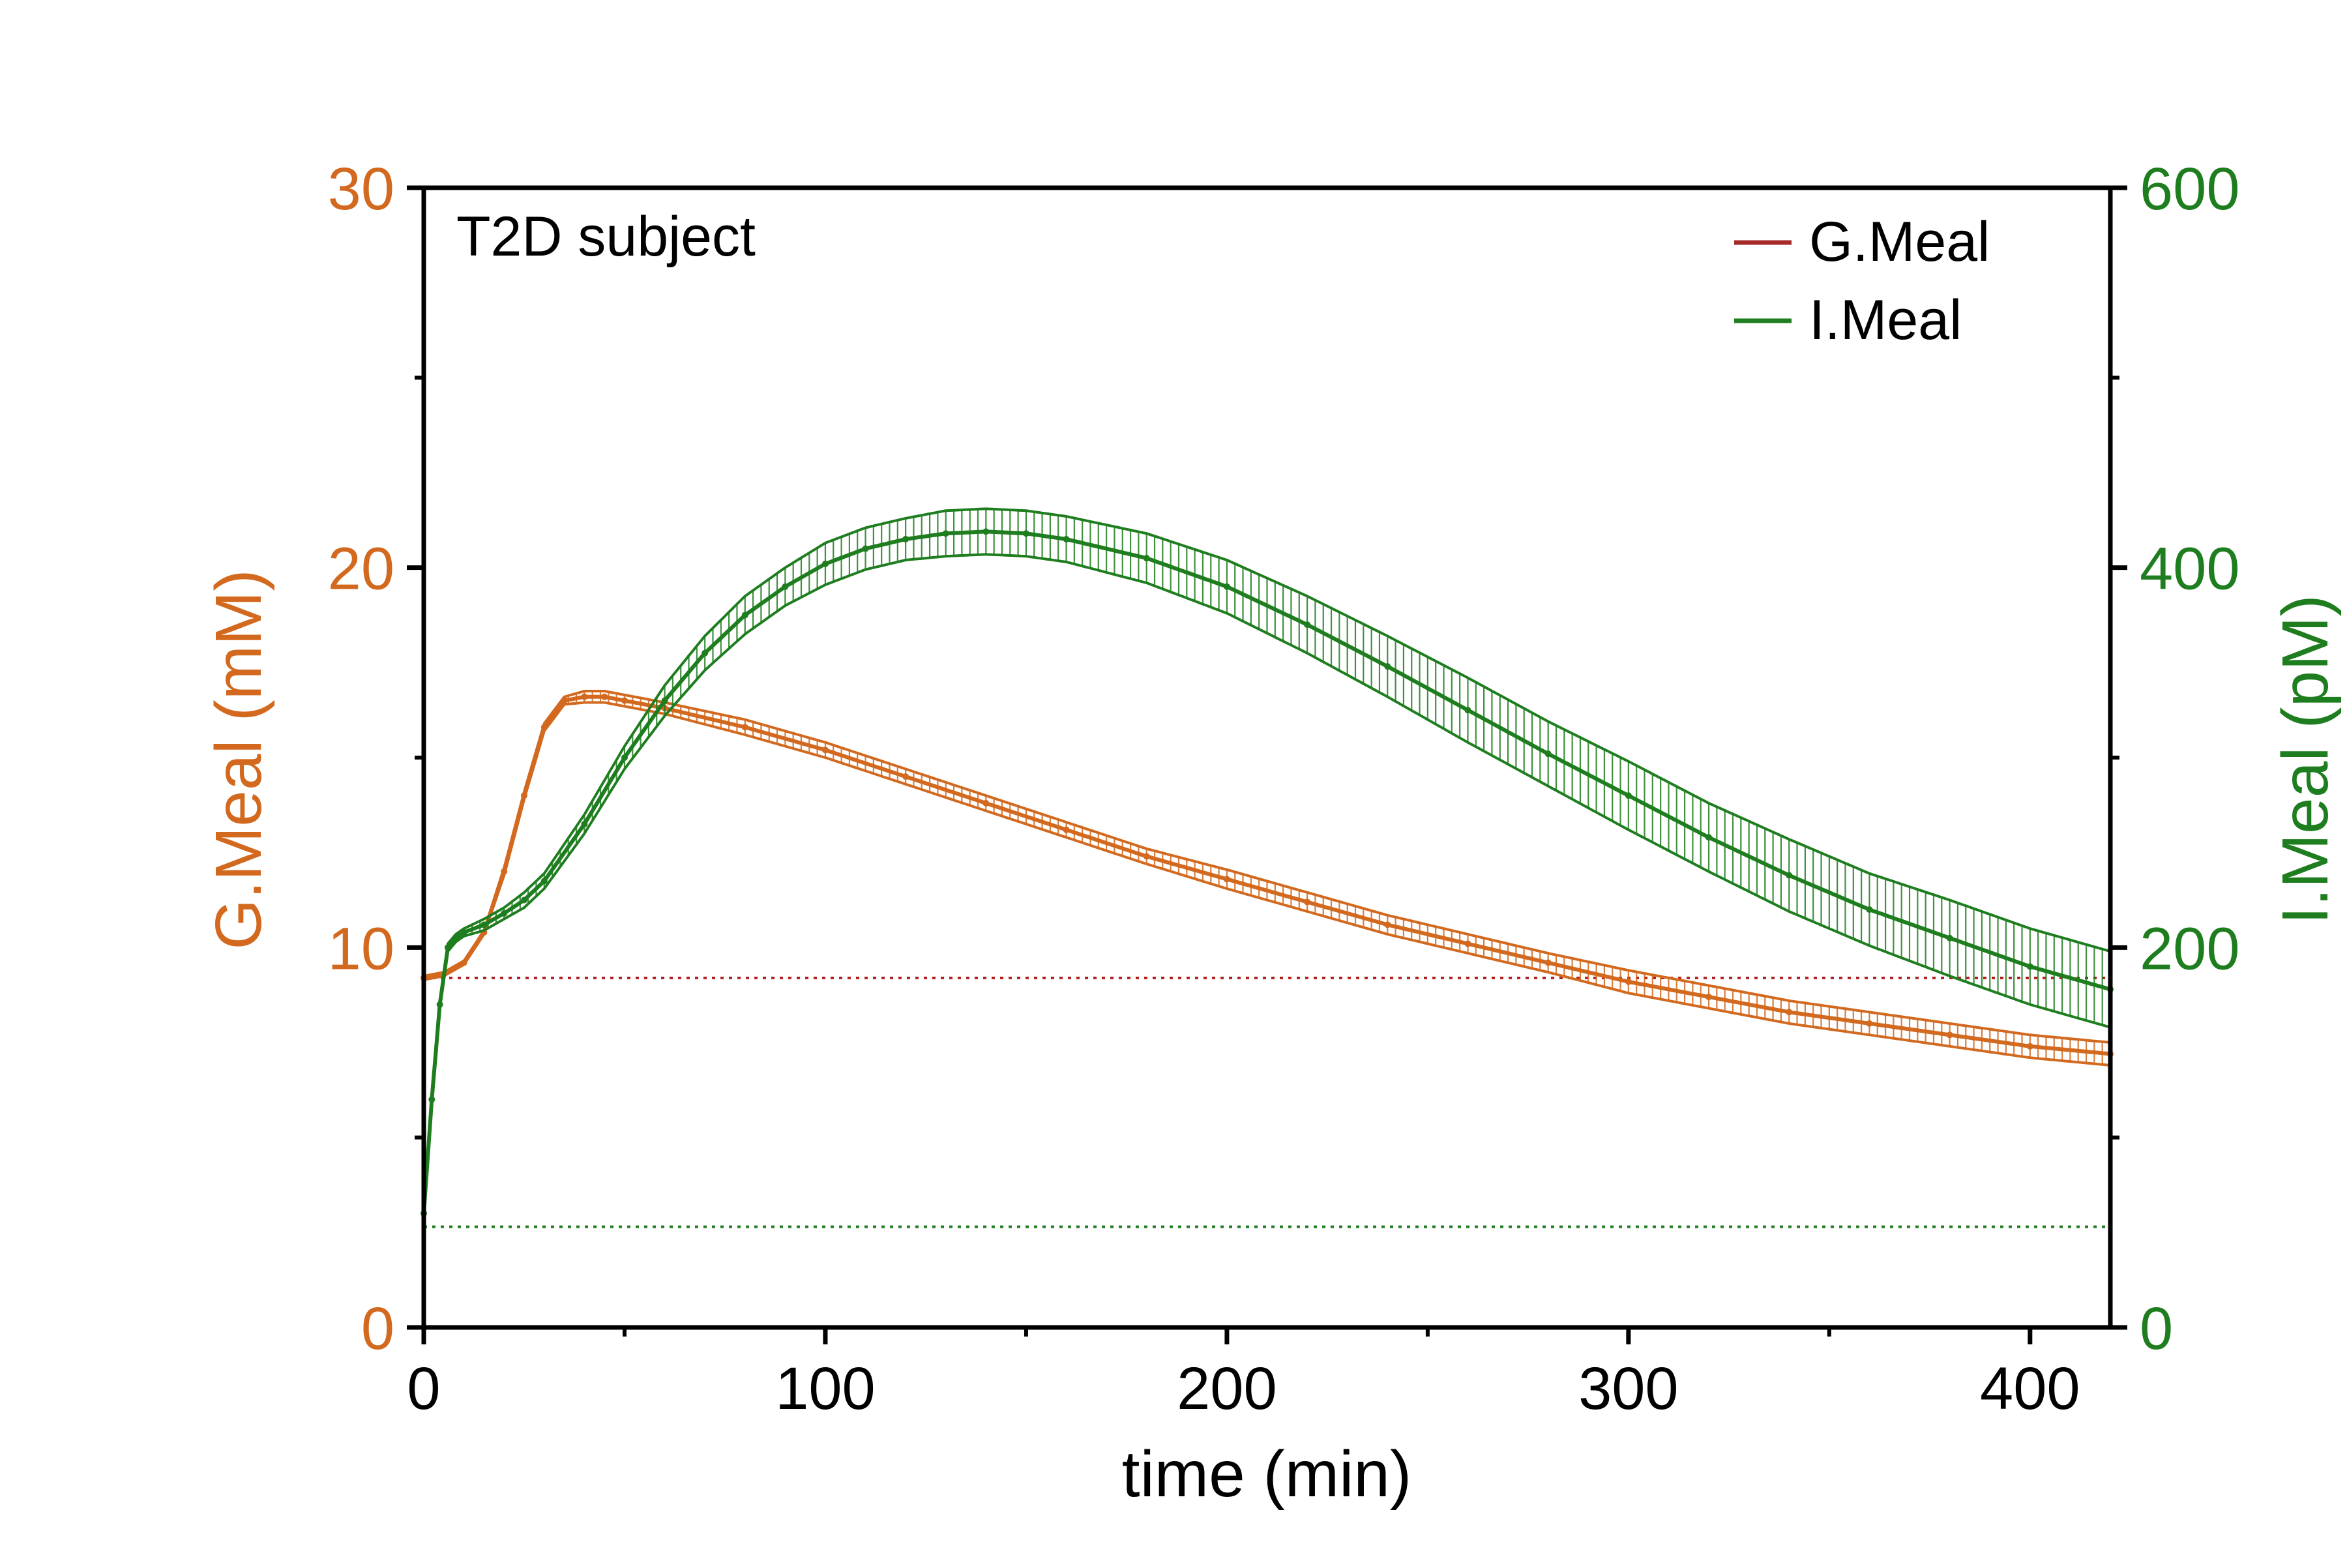 The image size is (2347, 1568). Describe the element at coordinates (825, 1389) in the screenshot. I see `x-tick-label: 100` at that location.